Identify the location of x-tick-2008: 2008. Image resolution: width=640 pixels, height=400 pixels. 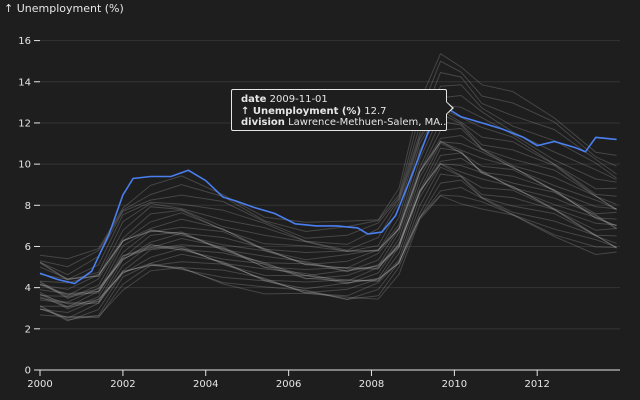
(371, 380).